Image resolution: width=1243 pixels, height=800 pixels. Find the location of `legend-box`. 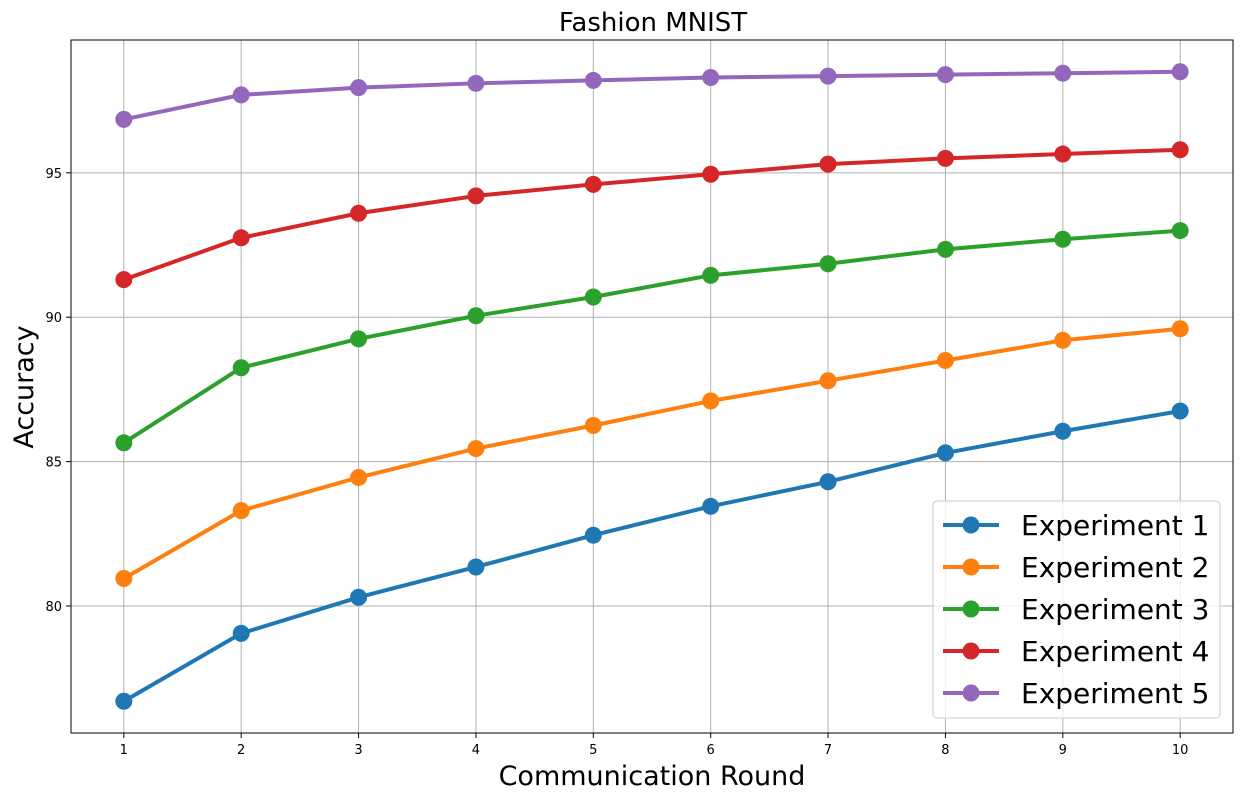

legend-box is located at coordinates (1076, 609).